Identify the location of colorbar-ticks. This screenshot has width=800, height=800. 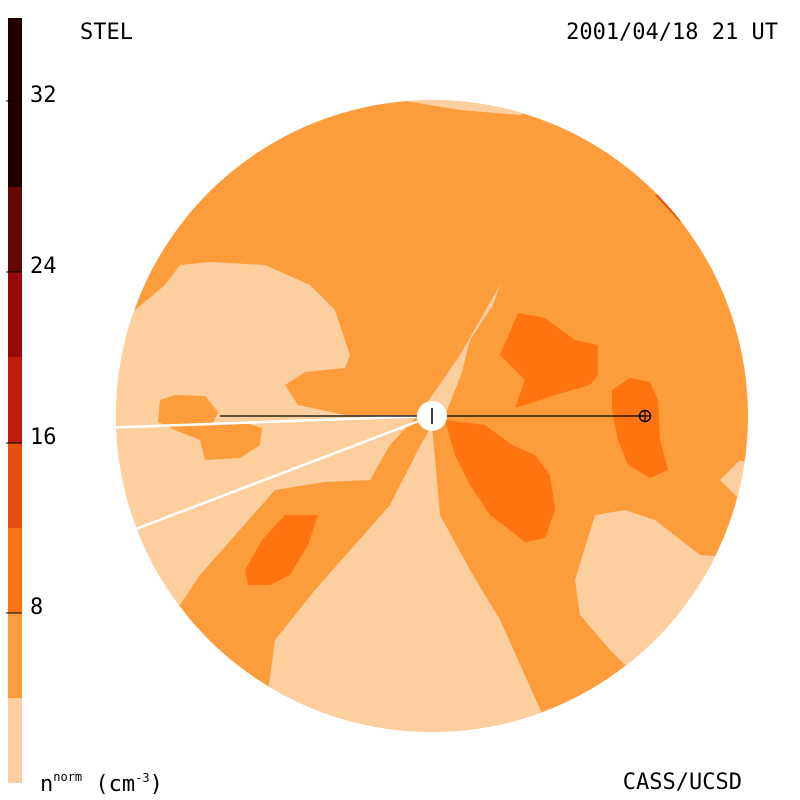
(14, 357).